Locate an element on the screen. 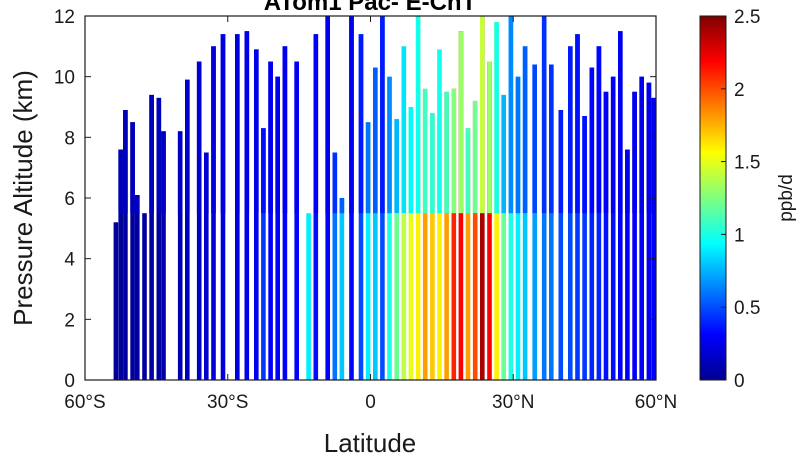  x-tick-label: 60°N is located at coordinates (656, 402).